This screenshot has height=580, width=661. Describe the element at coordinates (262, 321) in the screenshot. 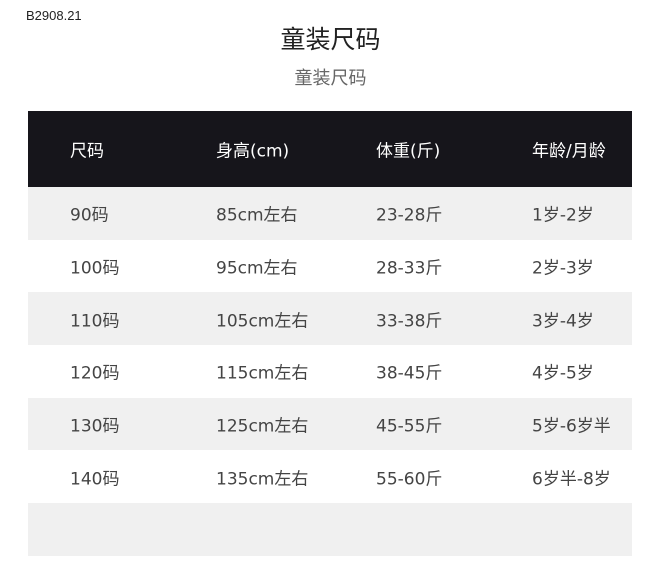

I see `cell-height: 105cm左右` at that location.